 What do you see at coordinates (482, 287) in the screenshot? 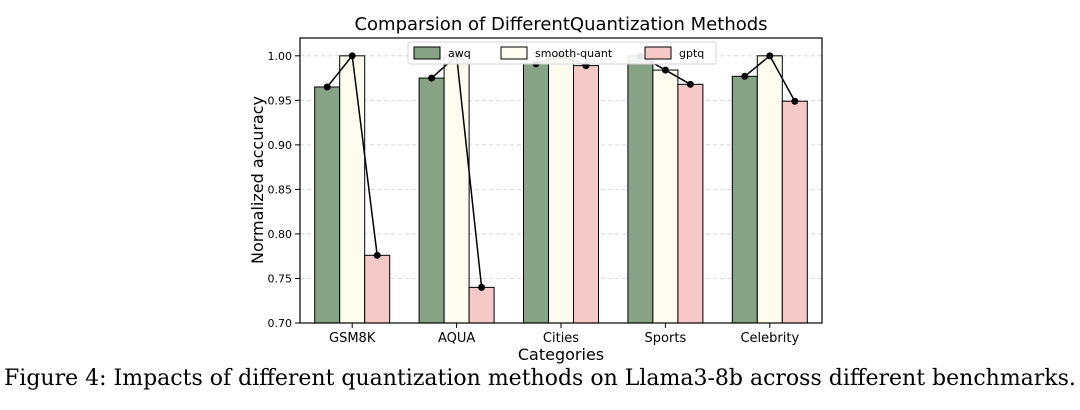
I see `point-gptq-AQUA` at bounding box center [482, 287].